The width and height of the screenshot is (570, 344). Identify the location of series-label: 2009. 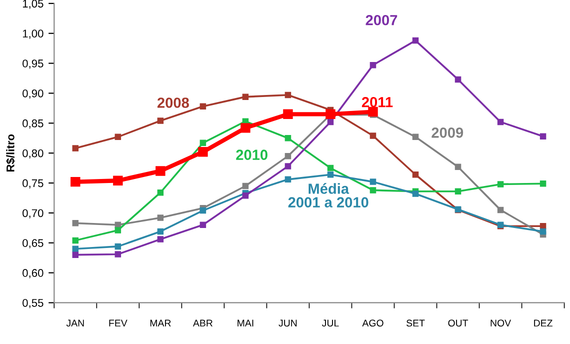
(448, 133).